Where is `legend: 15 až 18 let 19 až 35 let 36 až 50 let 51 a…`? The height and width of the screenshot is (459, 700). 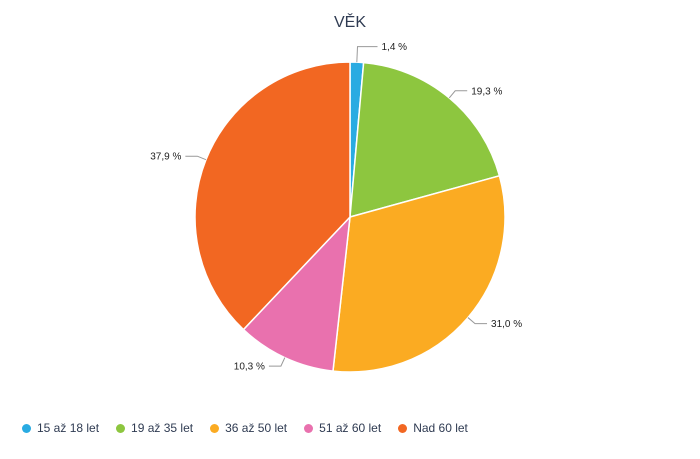 legend: 15 až 18 let 19 až 35 let 36 až 50 let 51 a… is located at coordinates (253, 428).